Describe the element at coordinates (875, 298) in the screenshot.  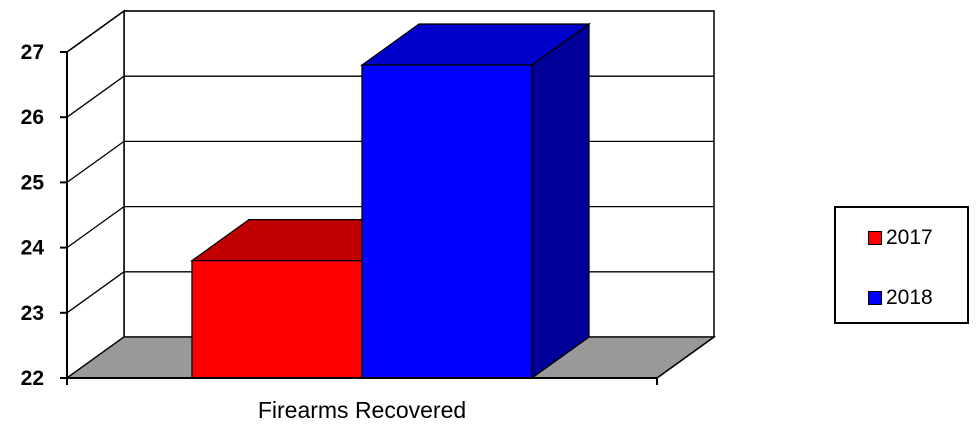
I see `legend-swatch-2018` at that location.